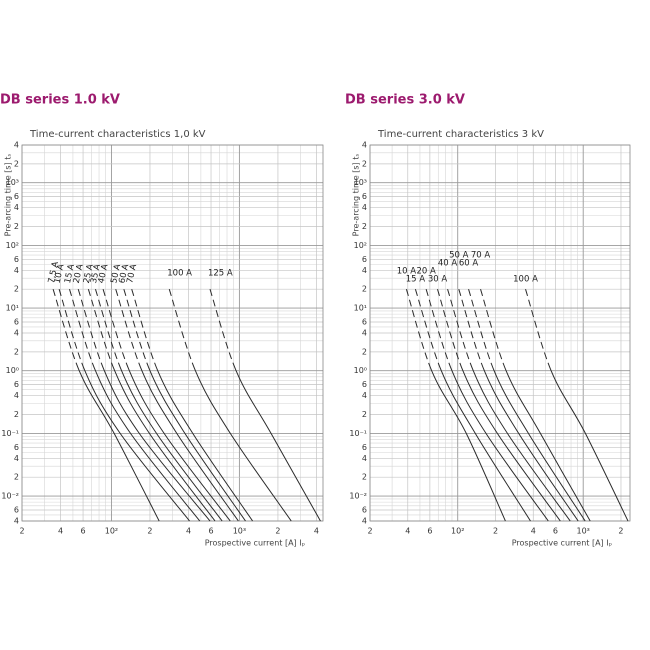 The width and height of the screenshot is (650, 650). What do you see at coordinates (405, 100) in the screenshot?
I see `chart-title: DB series 3.0 kV` at bounding box center [405, 100].